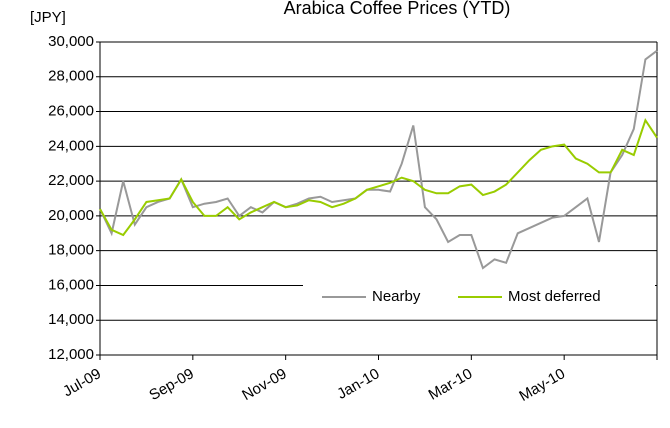 The width and height of the screenshot is (670, 428). What do you see at coordinates (396, 296) in the screenshot?
I see `legend-label: Nearby` at bounding box center [396, 296].